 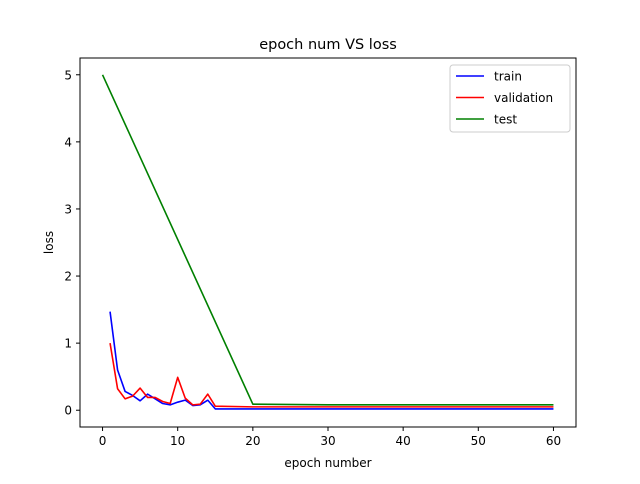 I want to click on x-tick-label: 60, so click(x=553, y=441).